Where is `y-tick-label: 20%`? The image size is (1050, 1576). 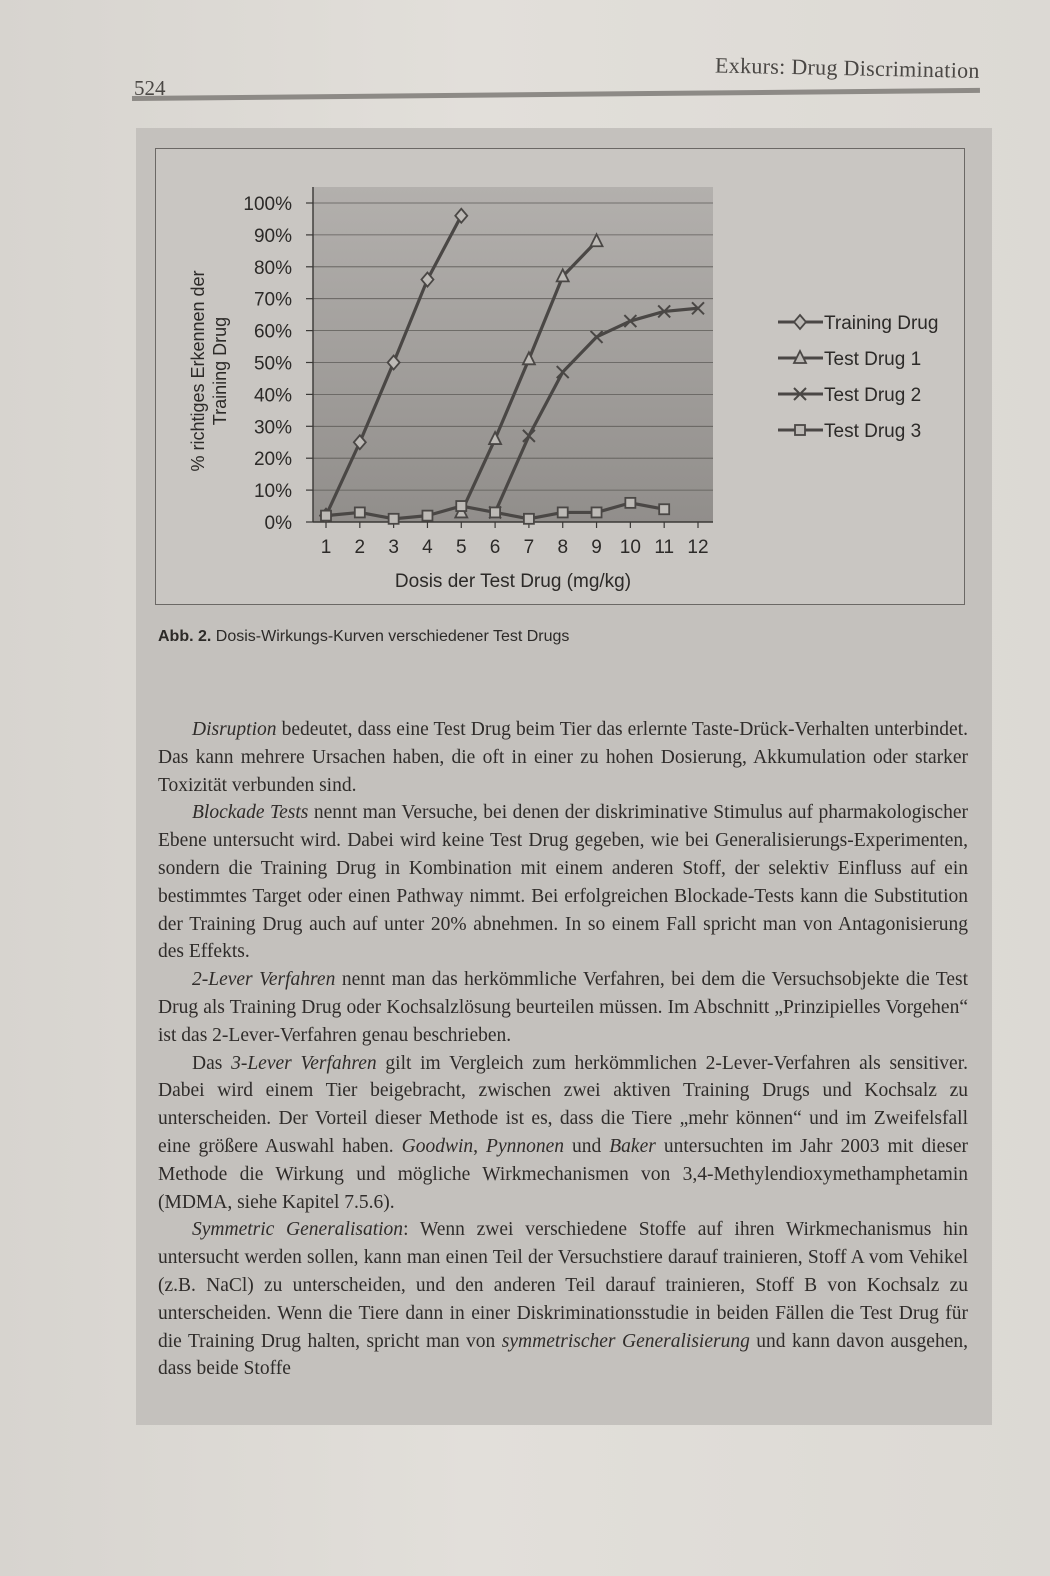 y-tick-label: 20% is located at coordinates (273, 459).